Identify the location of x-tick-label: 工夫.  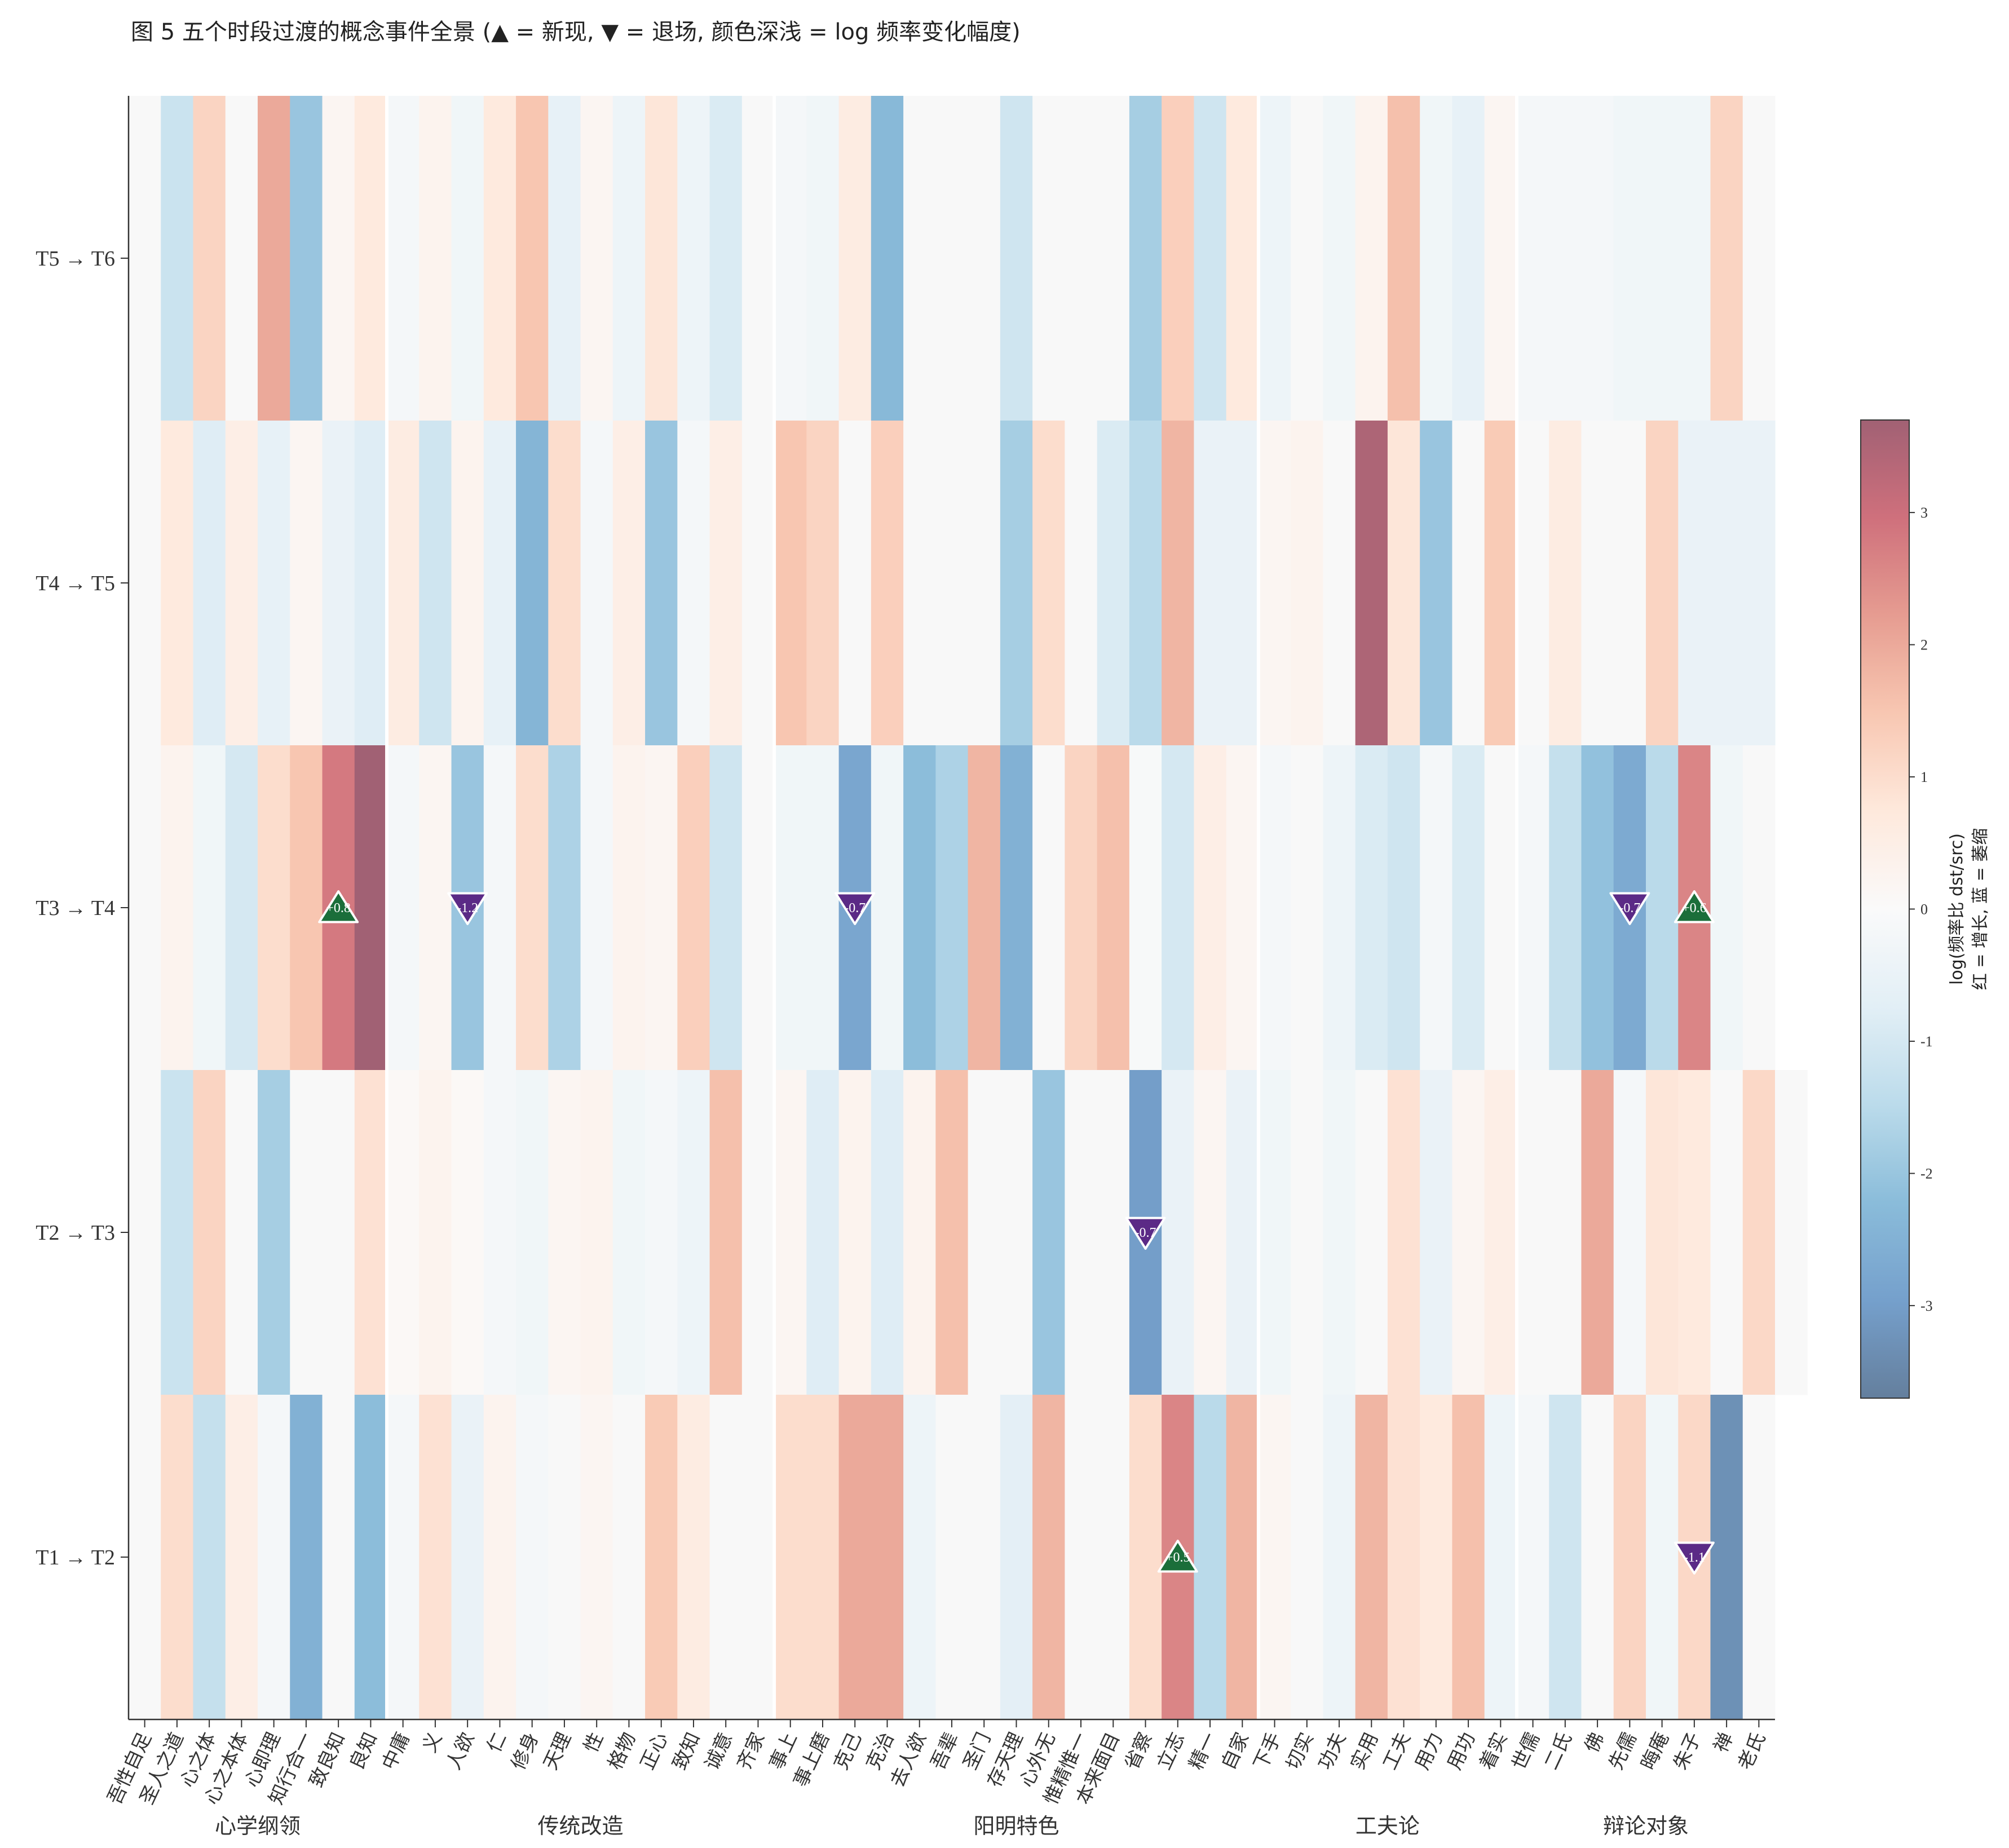
(1397, 1751).